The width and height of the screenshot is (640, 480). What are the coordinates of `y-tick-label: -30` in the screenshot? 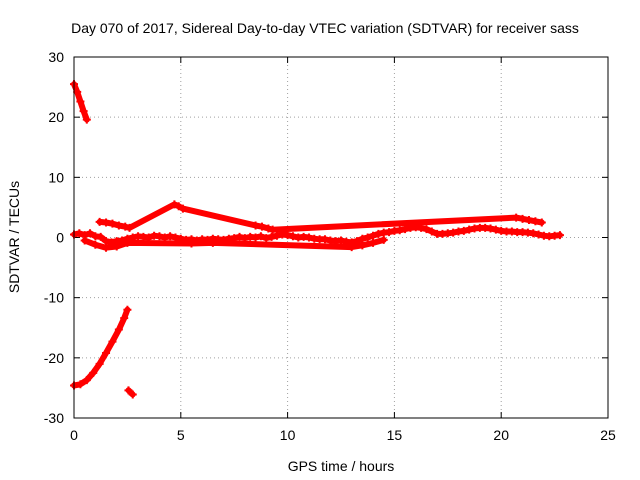 It's located at (54, 418).